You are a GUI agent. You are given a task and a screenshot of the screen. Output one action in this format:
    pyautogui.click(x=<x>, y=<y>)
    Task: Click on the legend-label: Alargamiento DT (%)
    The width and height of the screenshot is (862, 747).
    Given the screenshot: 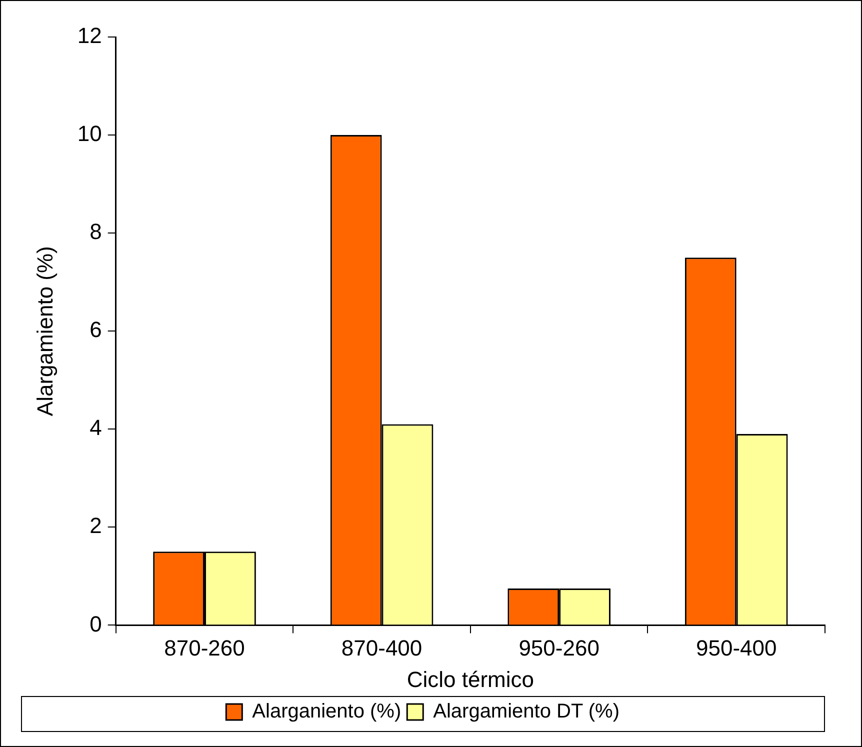 What is the action you would take?
    pyautogui.click(x=526, y=711)
    